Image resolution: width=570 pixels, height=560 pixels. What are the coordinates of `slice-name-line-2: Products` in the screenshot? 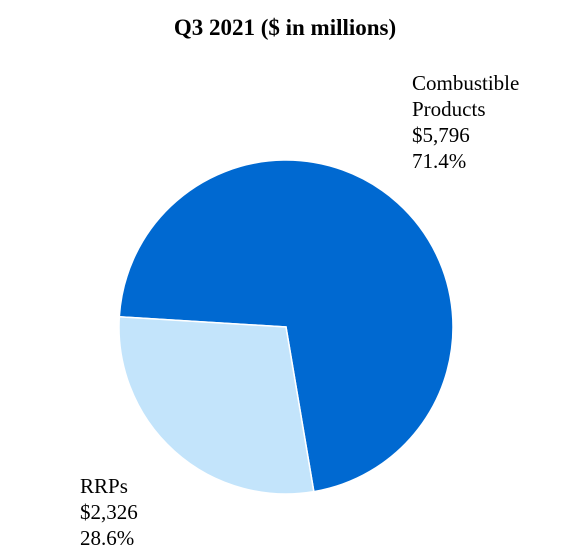 It's located at (449, 109).